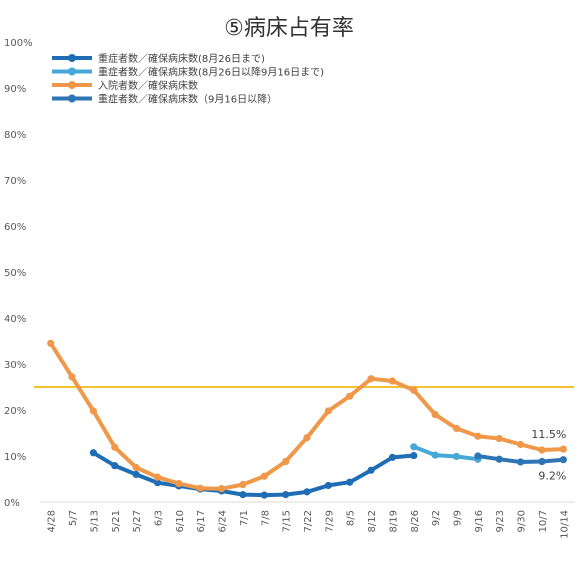 This screenshot has width=578, height=579. I want to click on chart-title: ⑤病床占有率, so click(289, 28).